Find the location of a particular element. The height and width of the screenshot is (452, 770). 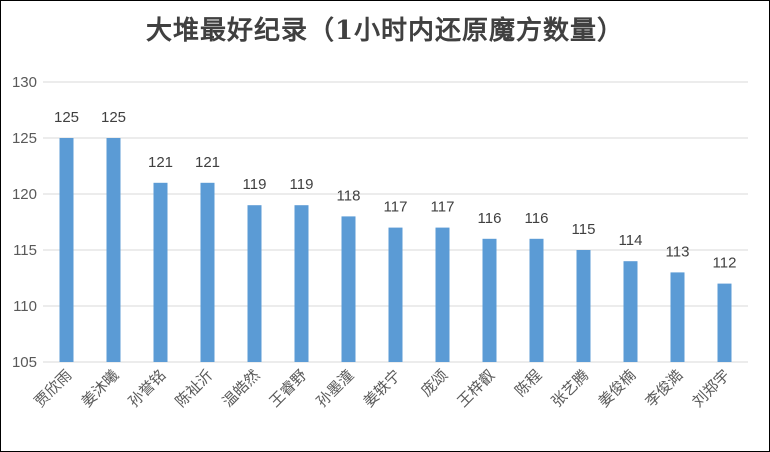

y-tick-label: 125 is located at coordinates (24, 138).